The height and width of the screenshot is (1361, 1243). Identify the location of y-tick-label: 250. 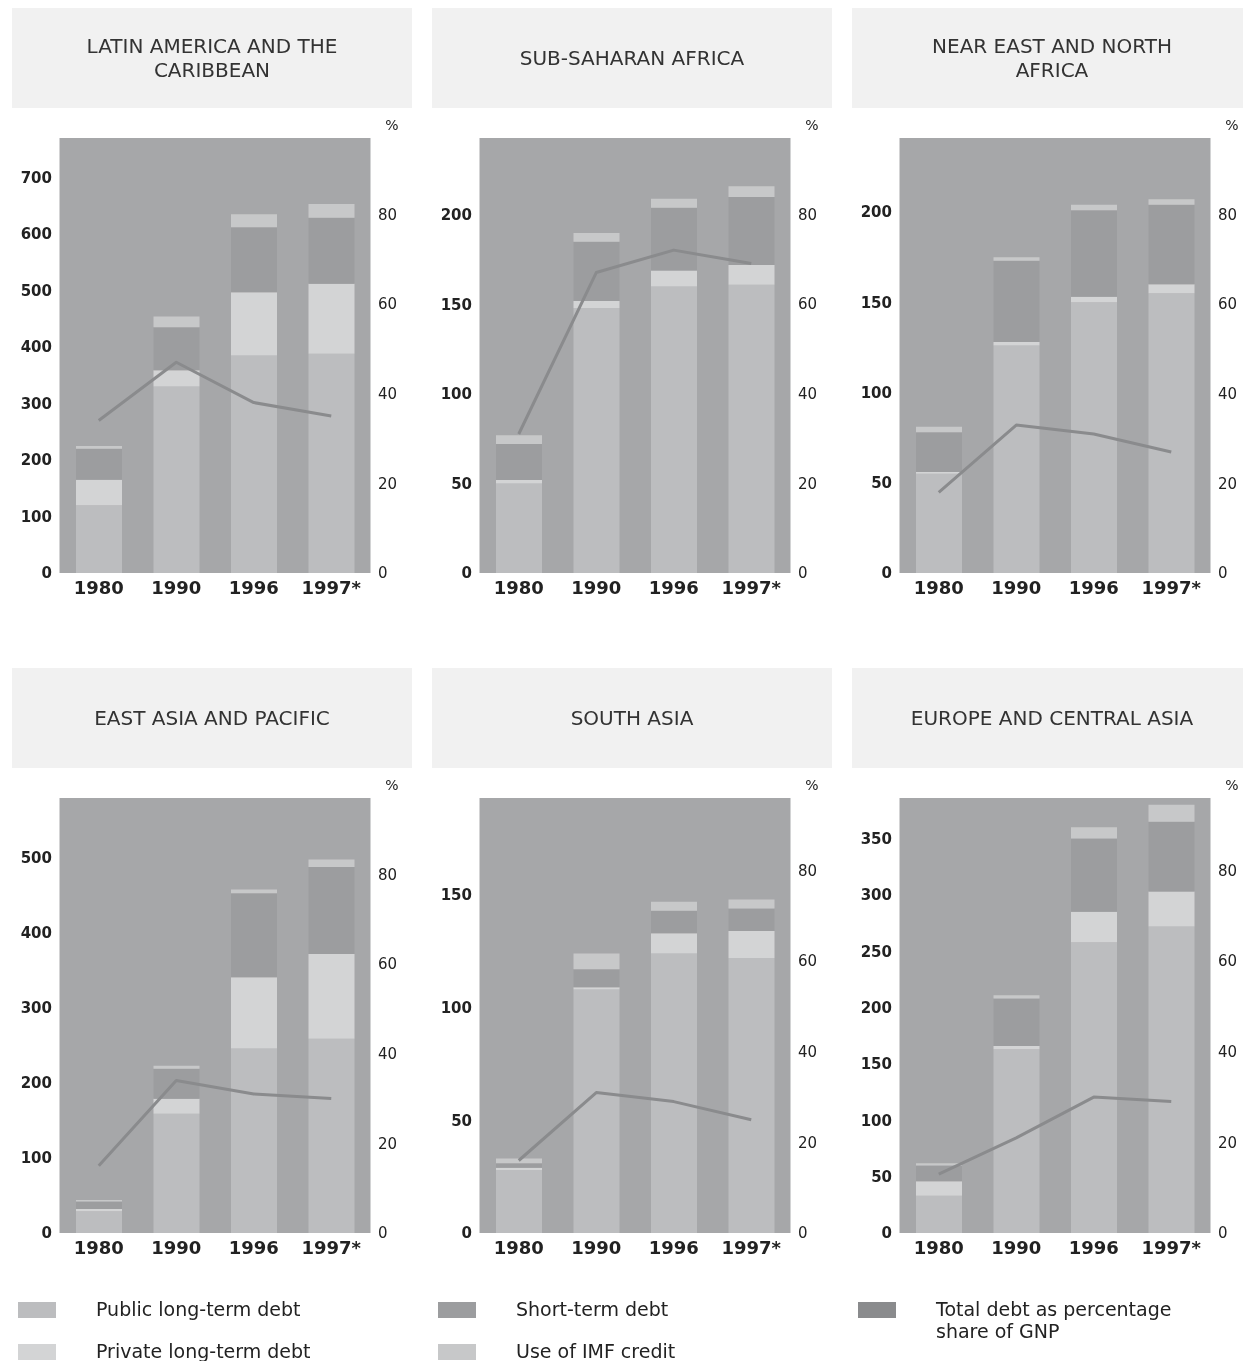
(876, 951).